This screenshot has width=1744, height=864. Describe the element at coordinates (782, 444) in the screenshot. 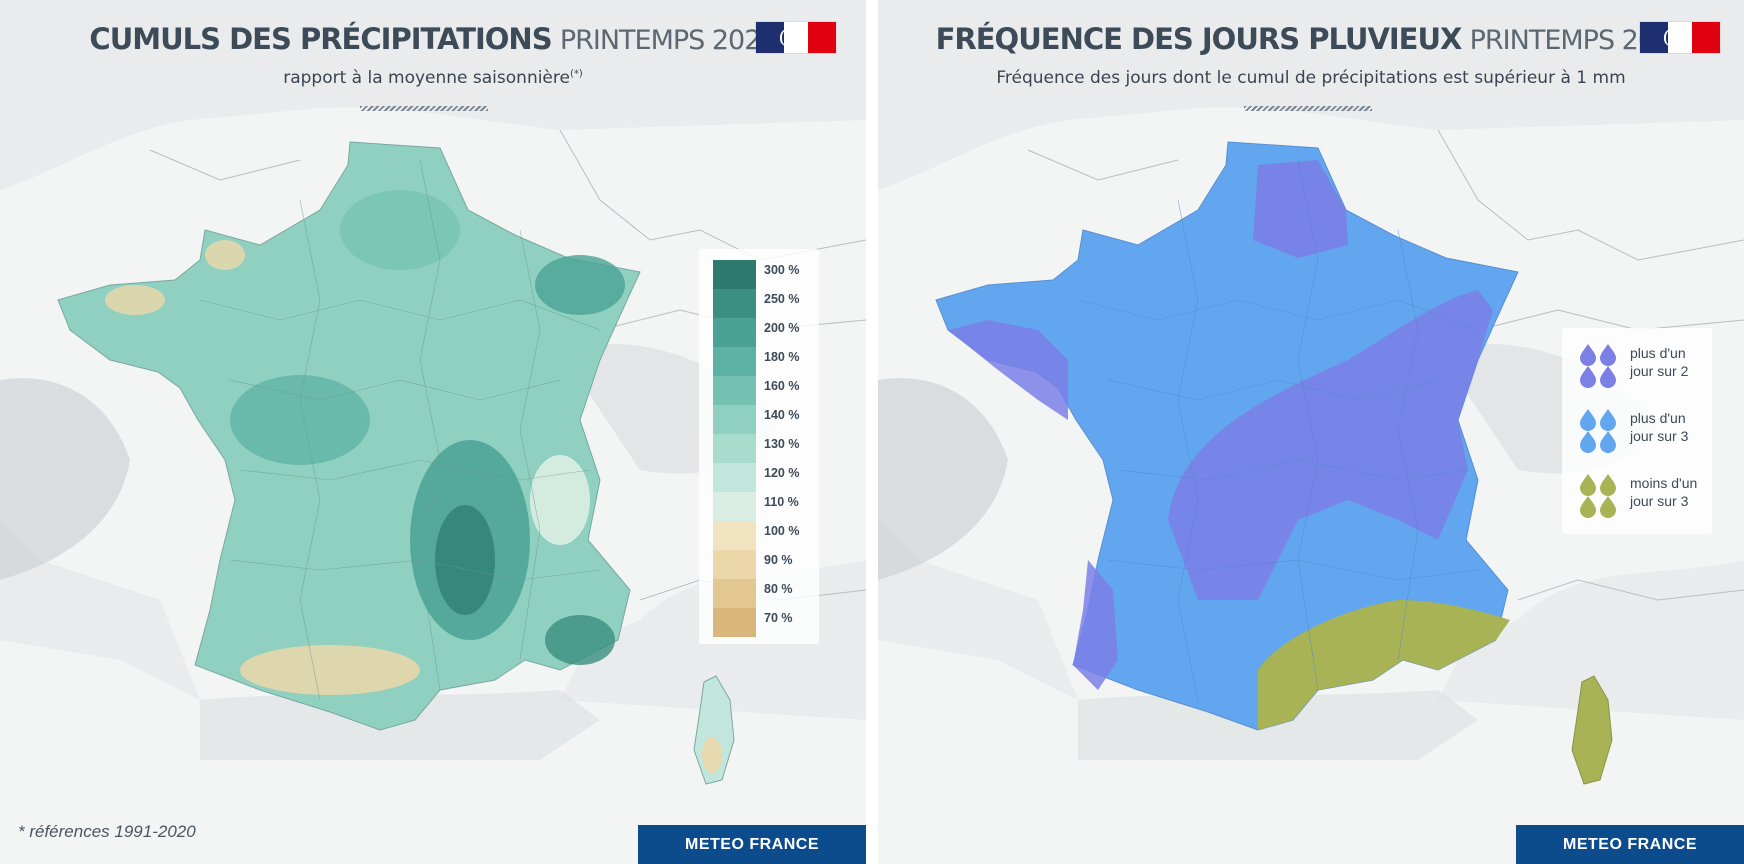

I see `legend-tick-label: 130 %` at that location.